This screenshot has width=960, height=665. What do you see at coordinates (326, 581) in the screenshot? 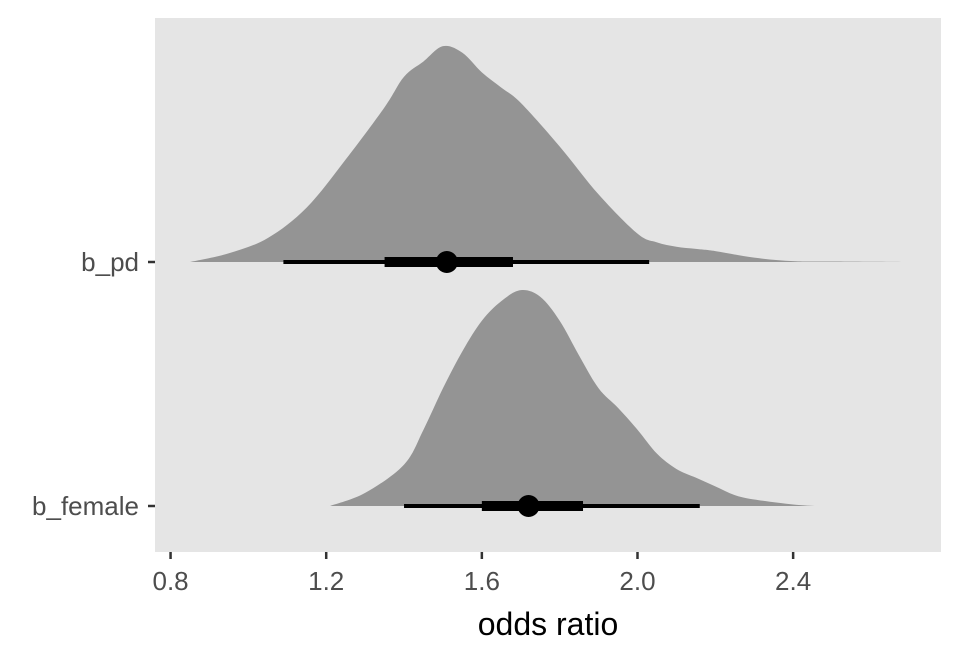
I see `x-tick-label-1: 1.2` at bounding box center [326, 581].